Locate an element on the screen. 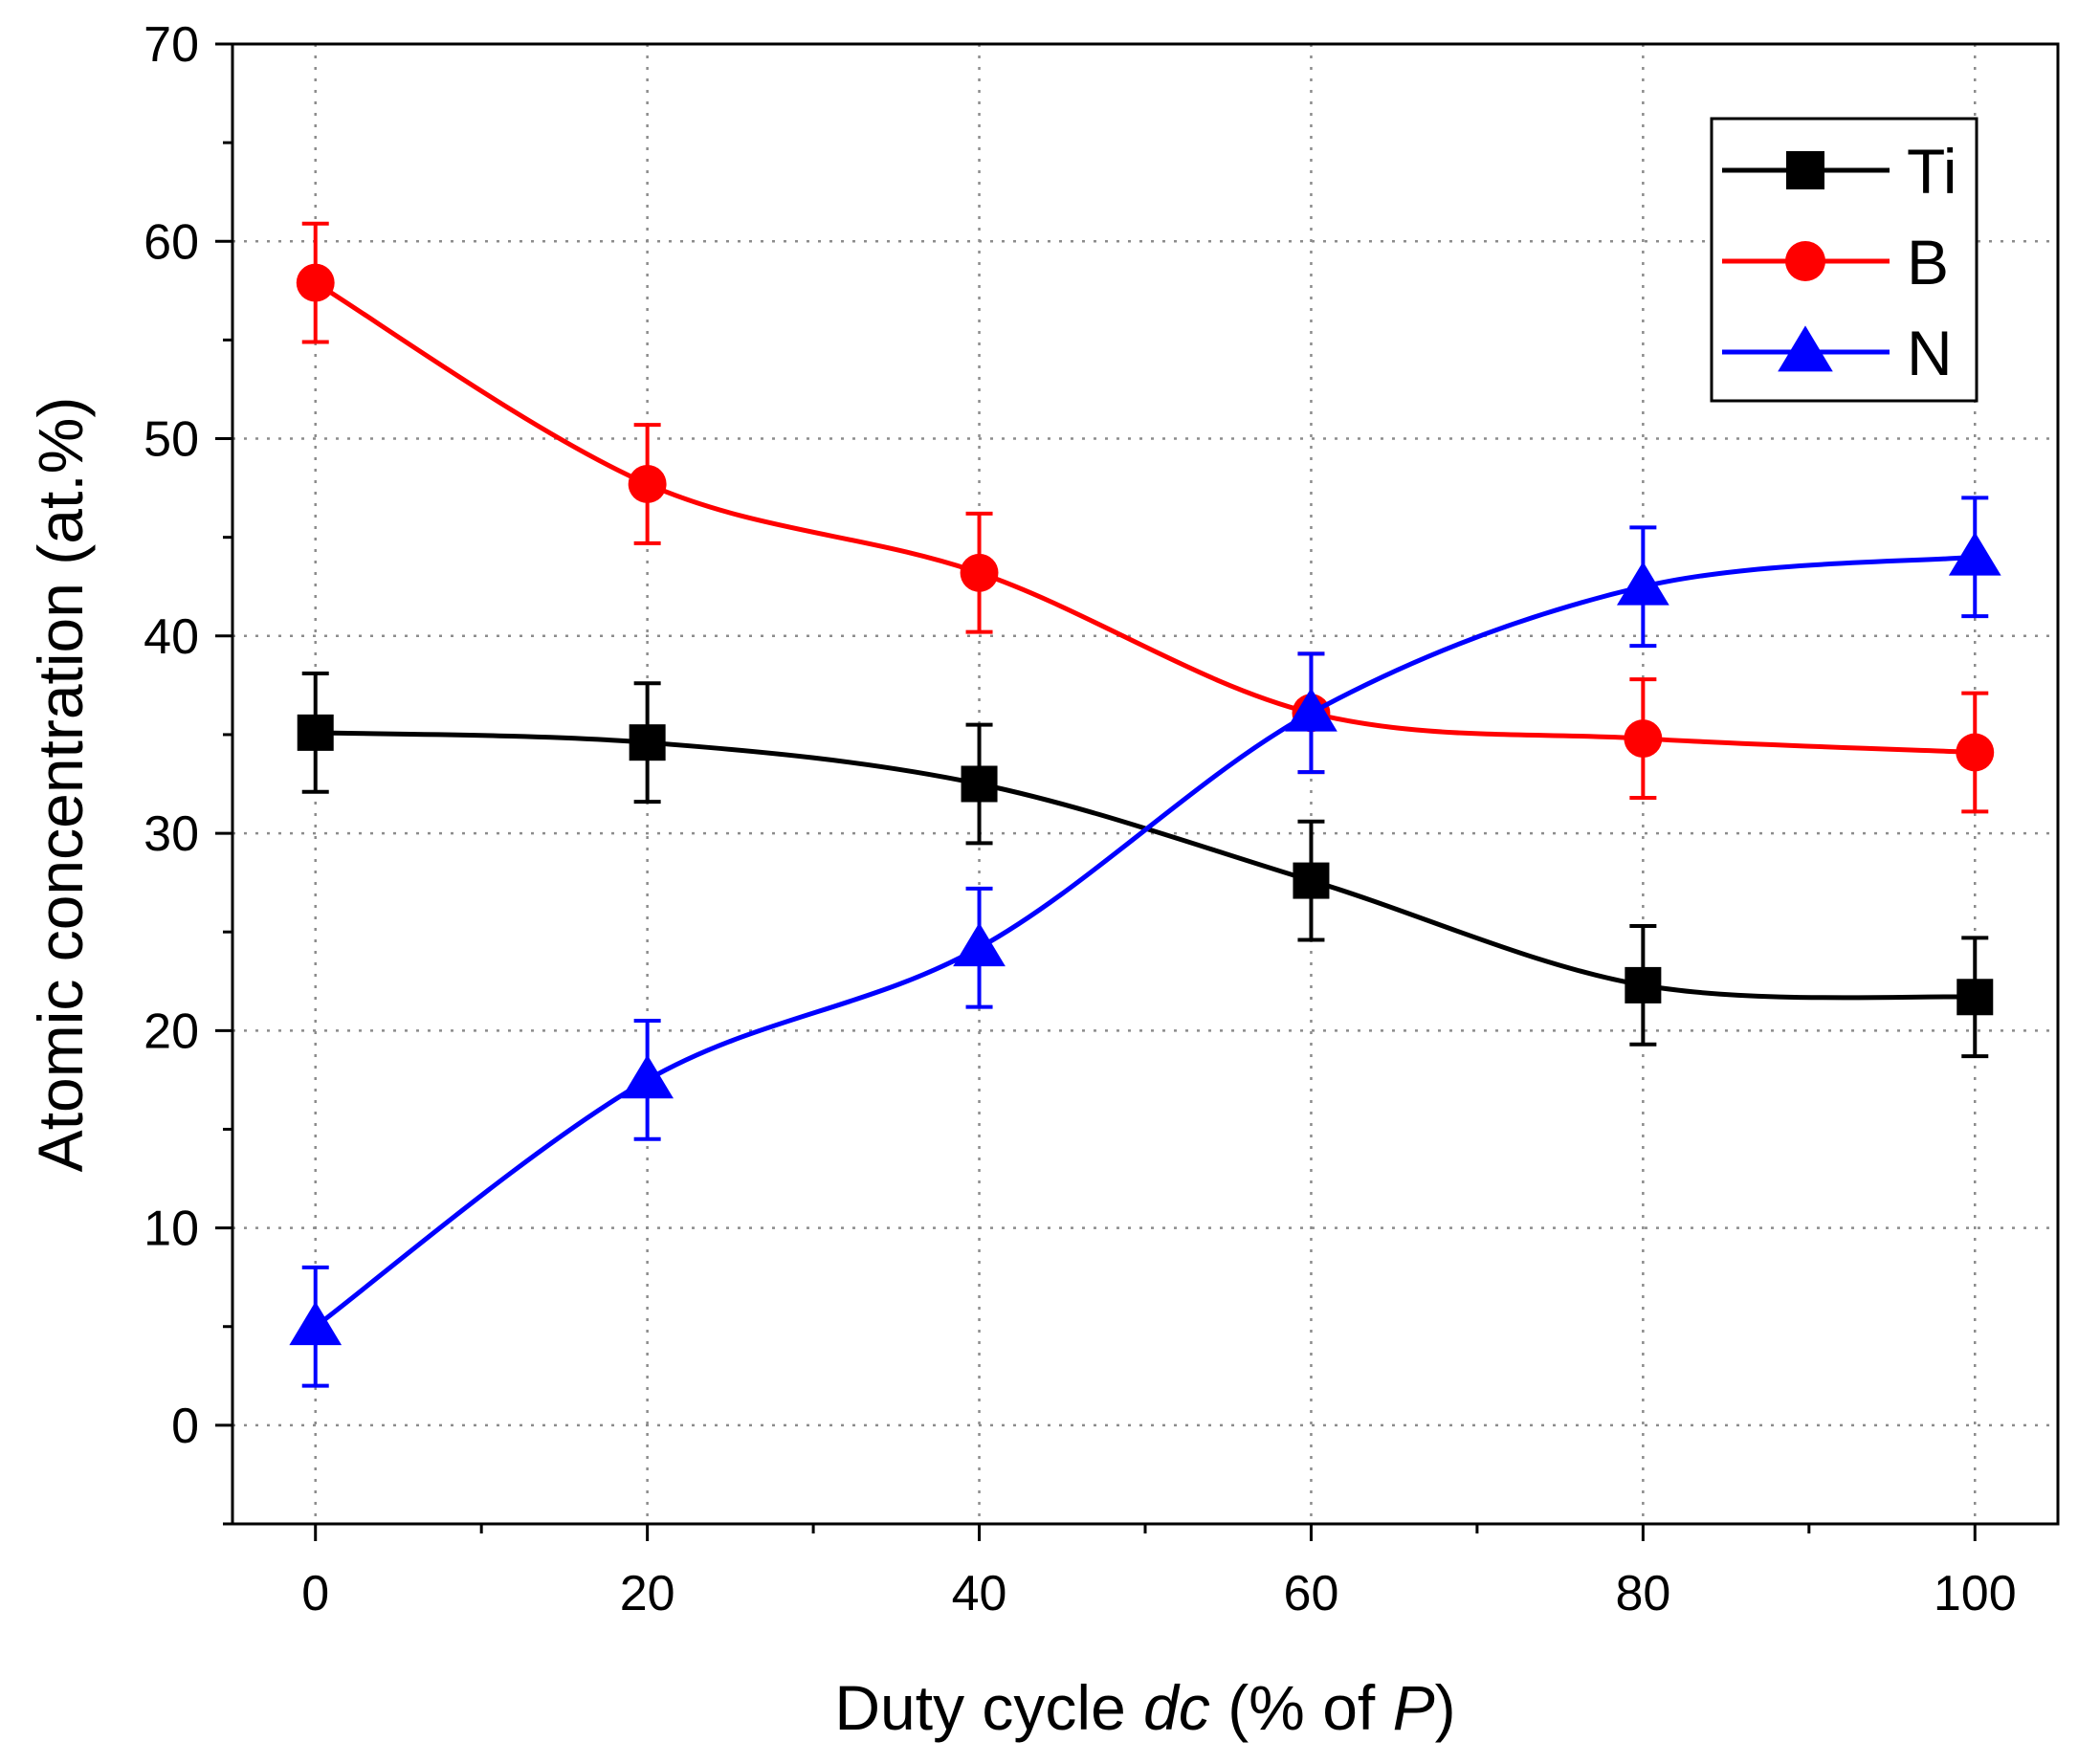  x-tick-label: 80 is located at coordinates (1642, 1593).